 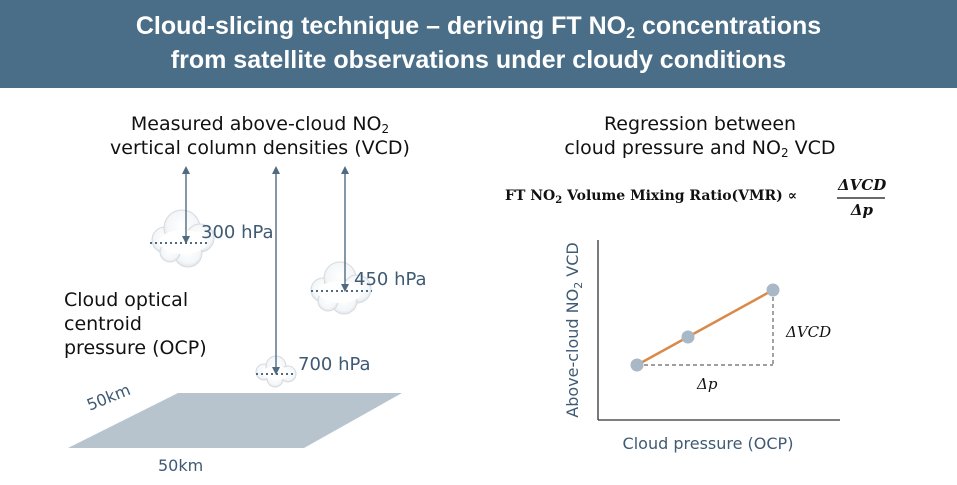 I want to click on regression-line, so click(x=705, y=327).